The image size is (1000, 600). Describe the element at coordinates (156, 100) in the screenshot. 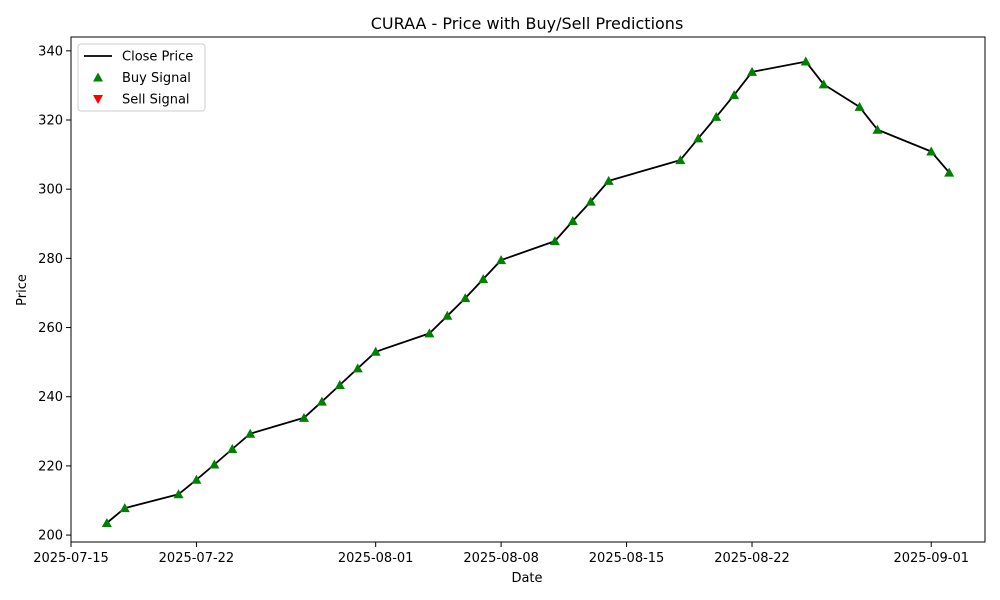

I see `legend-label-sell-signal: Sell Signal` at that location.